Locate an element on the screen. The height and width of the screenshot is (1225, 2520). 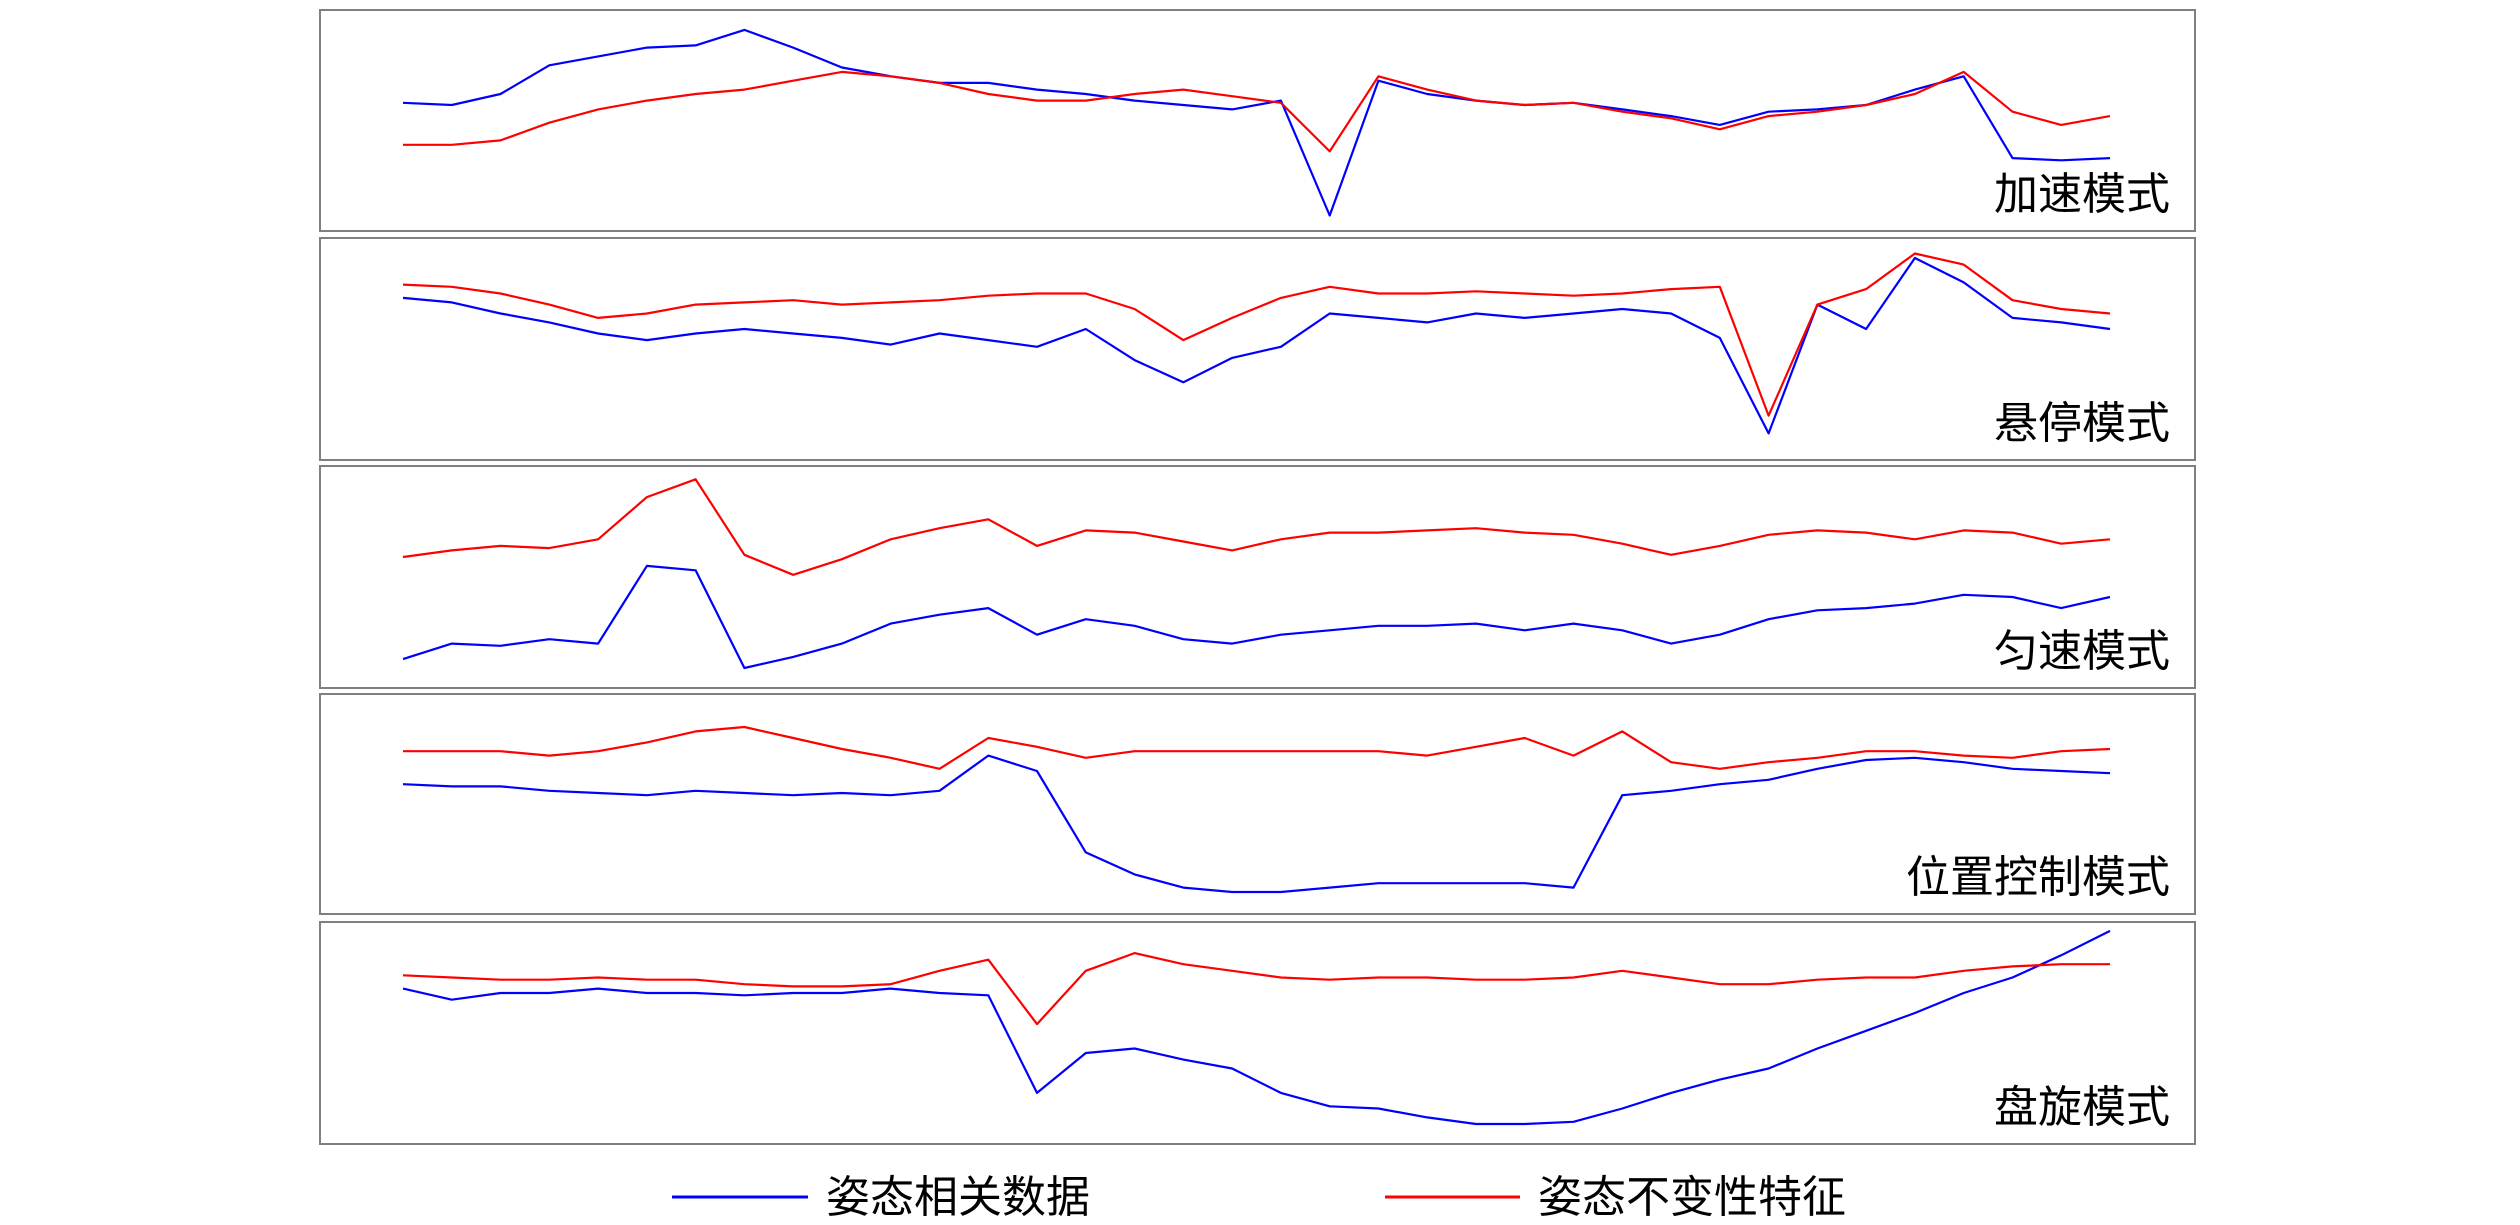
panel-label: 盘旋模式 is located at coordinates (2082, 1107).